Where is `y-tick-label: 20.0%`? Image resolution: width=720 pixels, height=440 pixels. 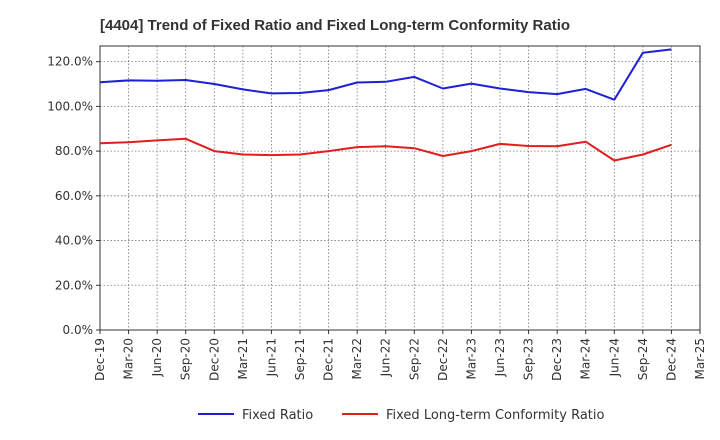 y-tick-label: 20.0% is located at coordinates (74, 285).